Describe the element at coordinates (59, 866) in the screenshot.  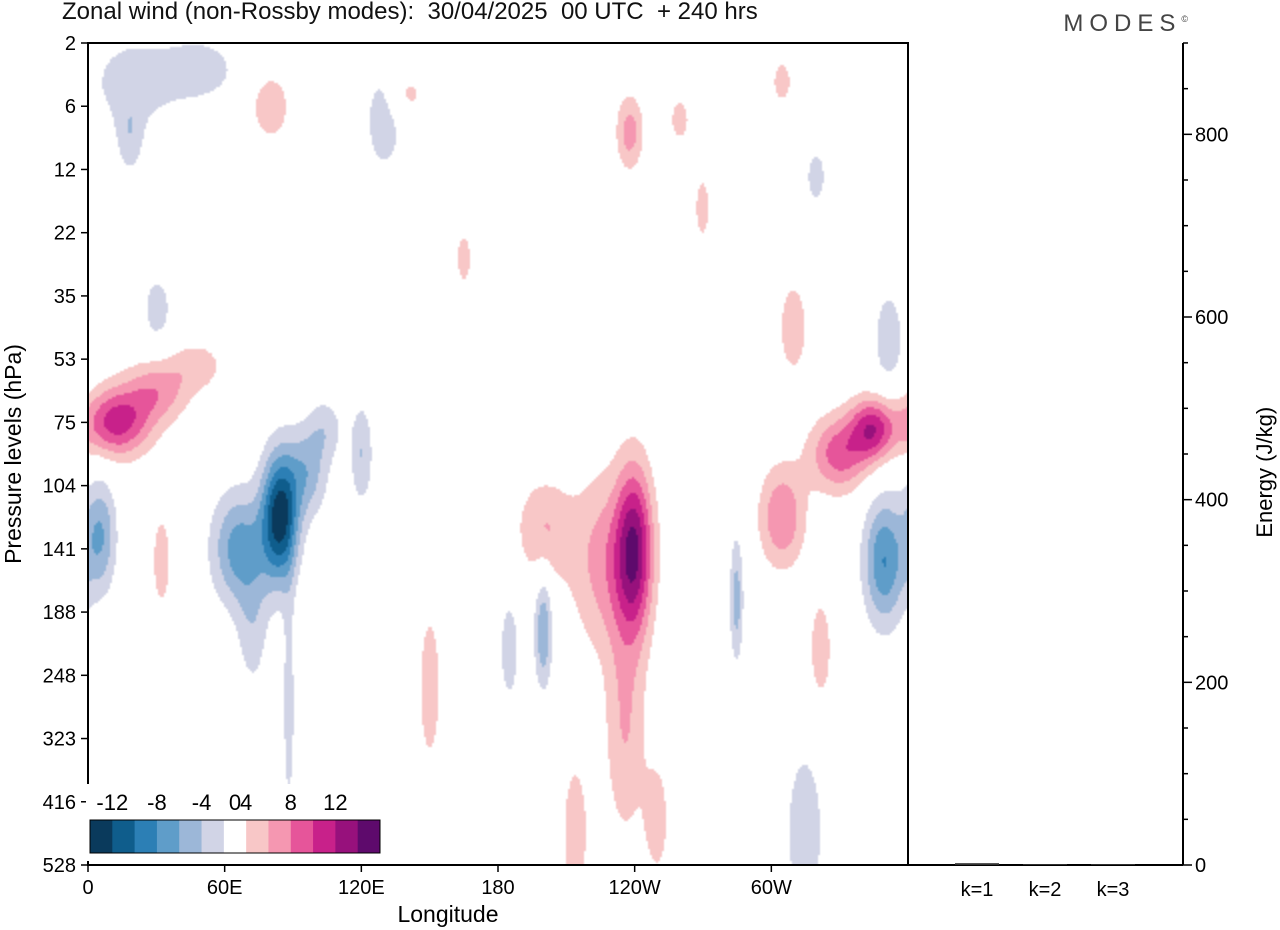
I see `y-tick-label: 528` at that location.